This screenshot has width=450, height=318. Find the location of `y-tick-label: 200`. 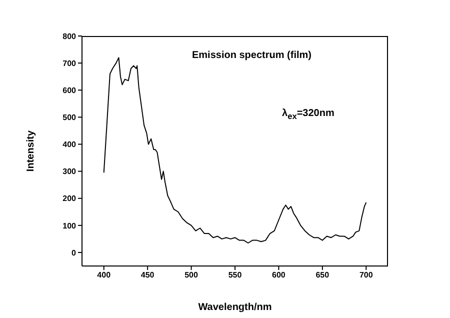

y-tick-label: 200 is located at coordinates (69, 199).